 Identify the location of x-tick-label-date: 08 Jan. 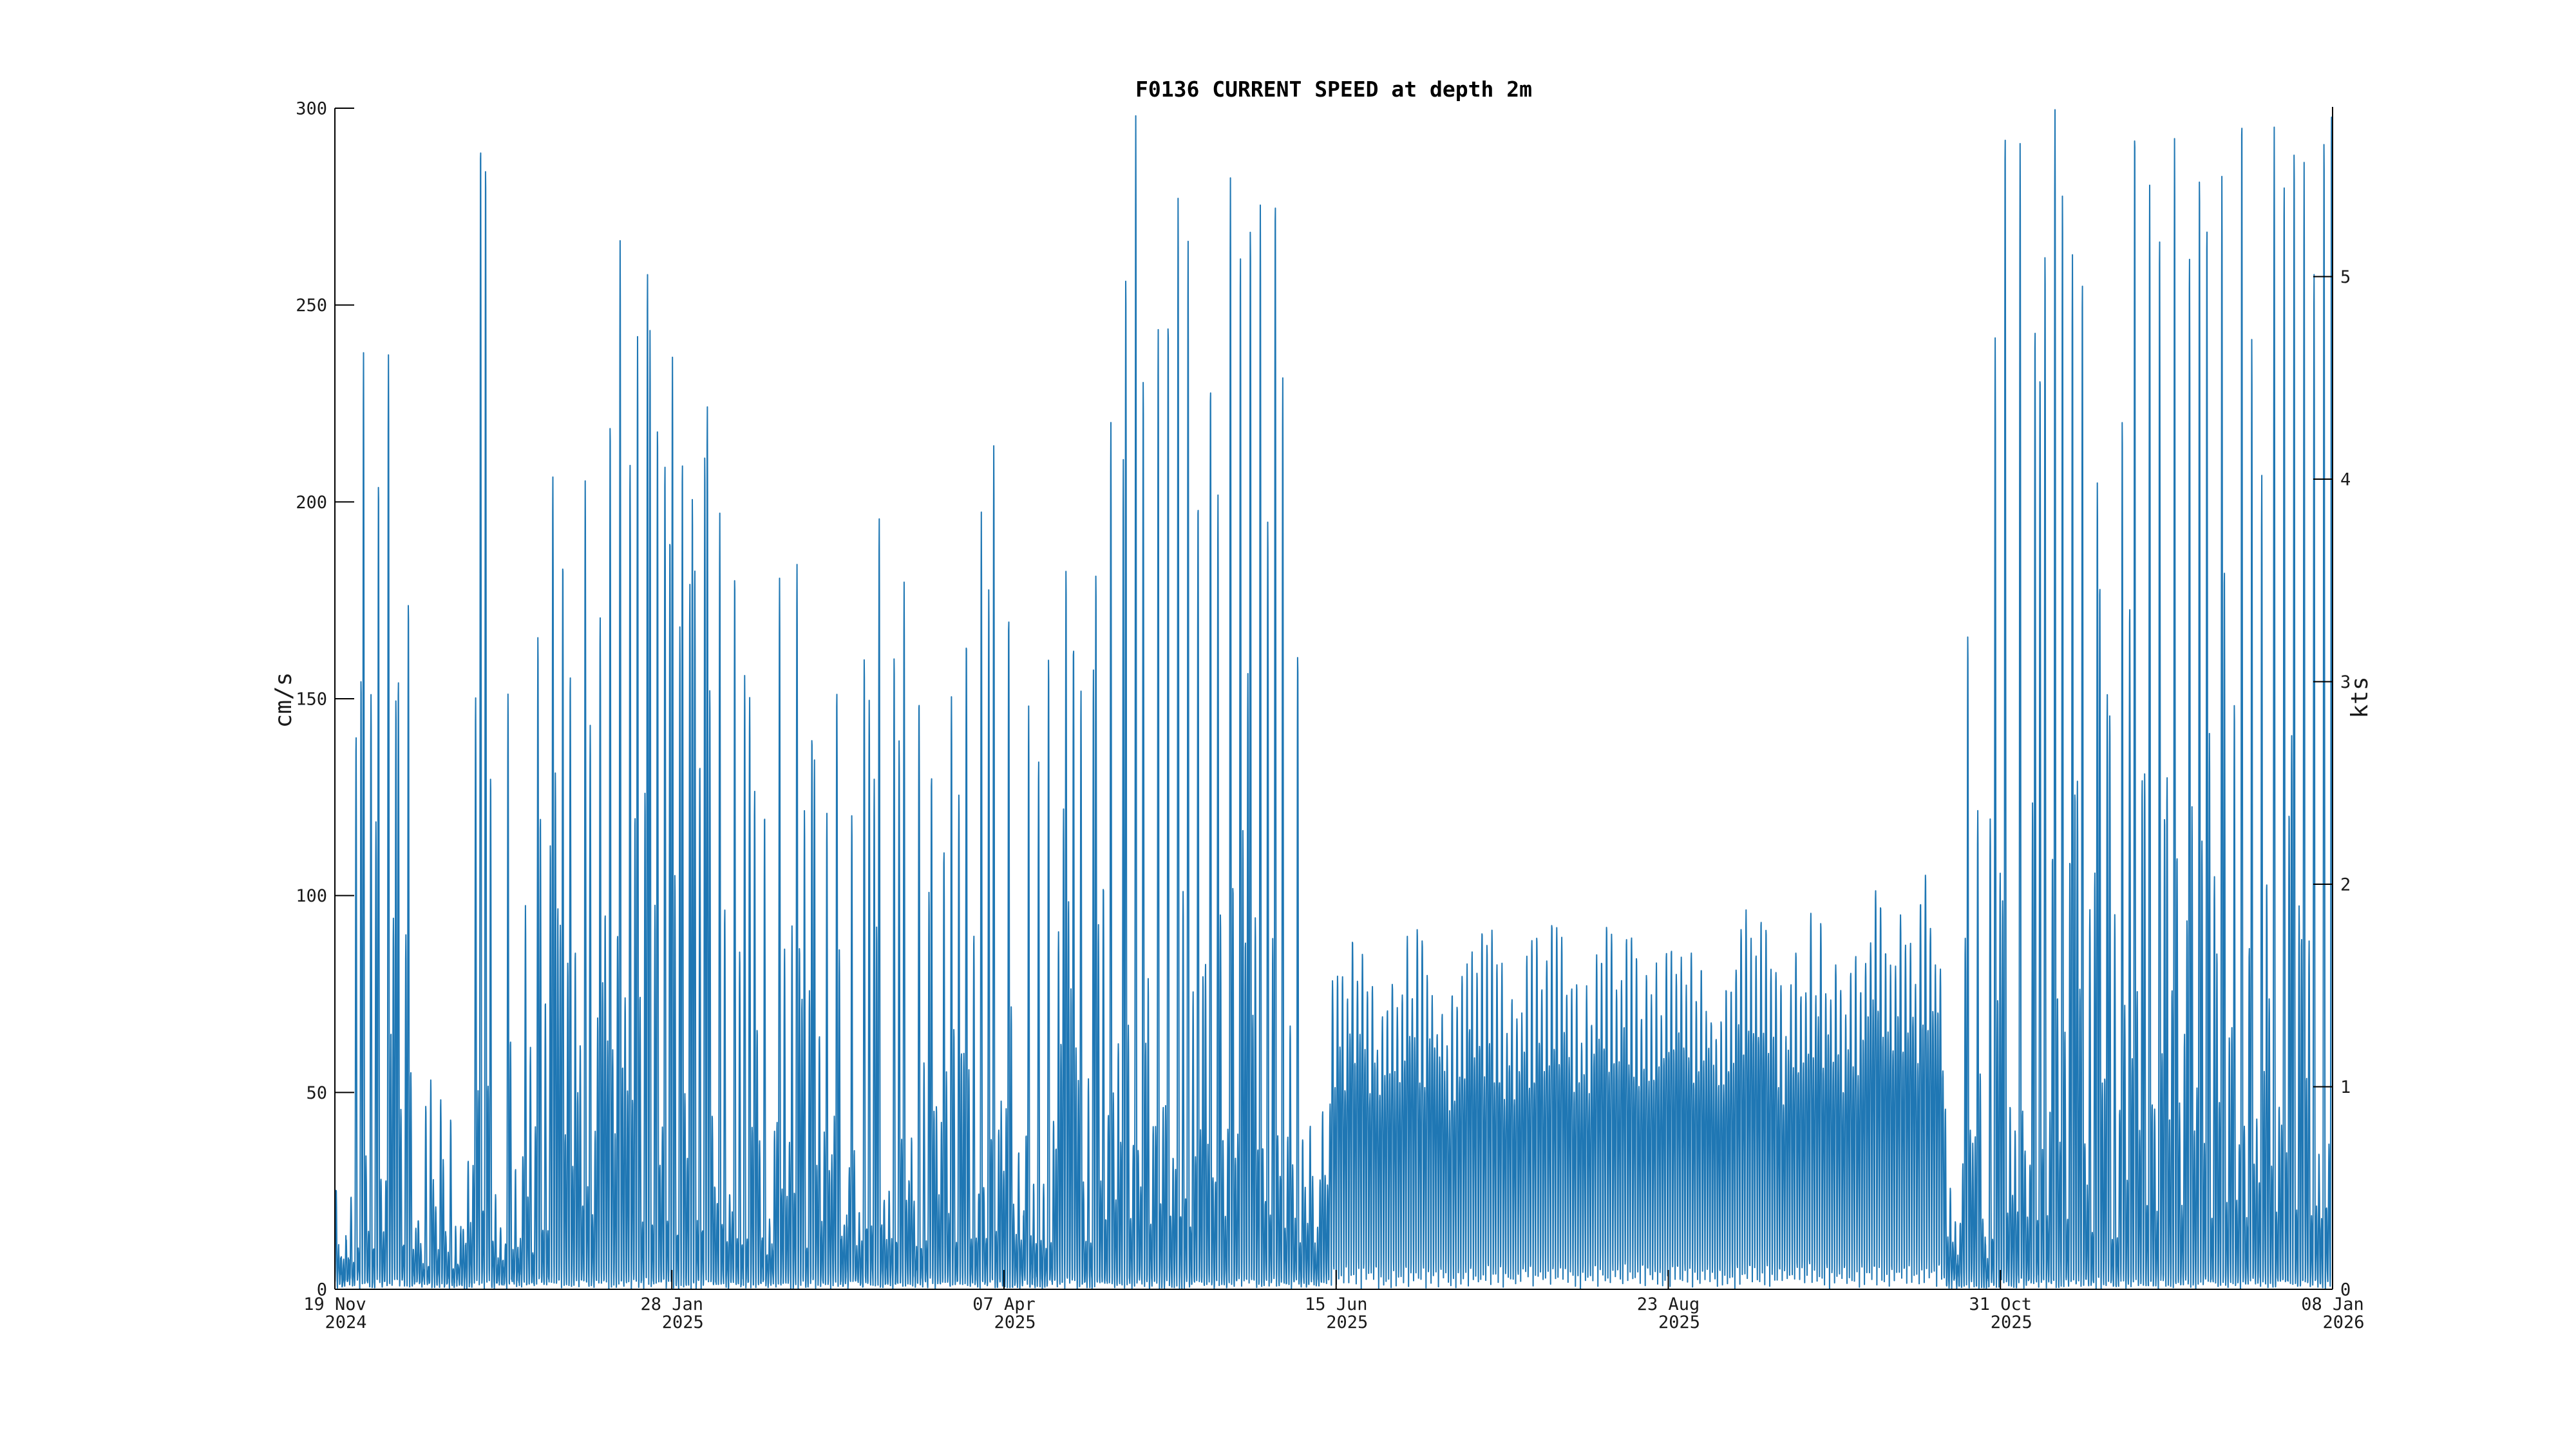
(2332, 1304).